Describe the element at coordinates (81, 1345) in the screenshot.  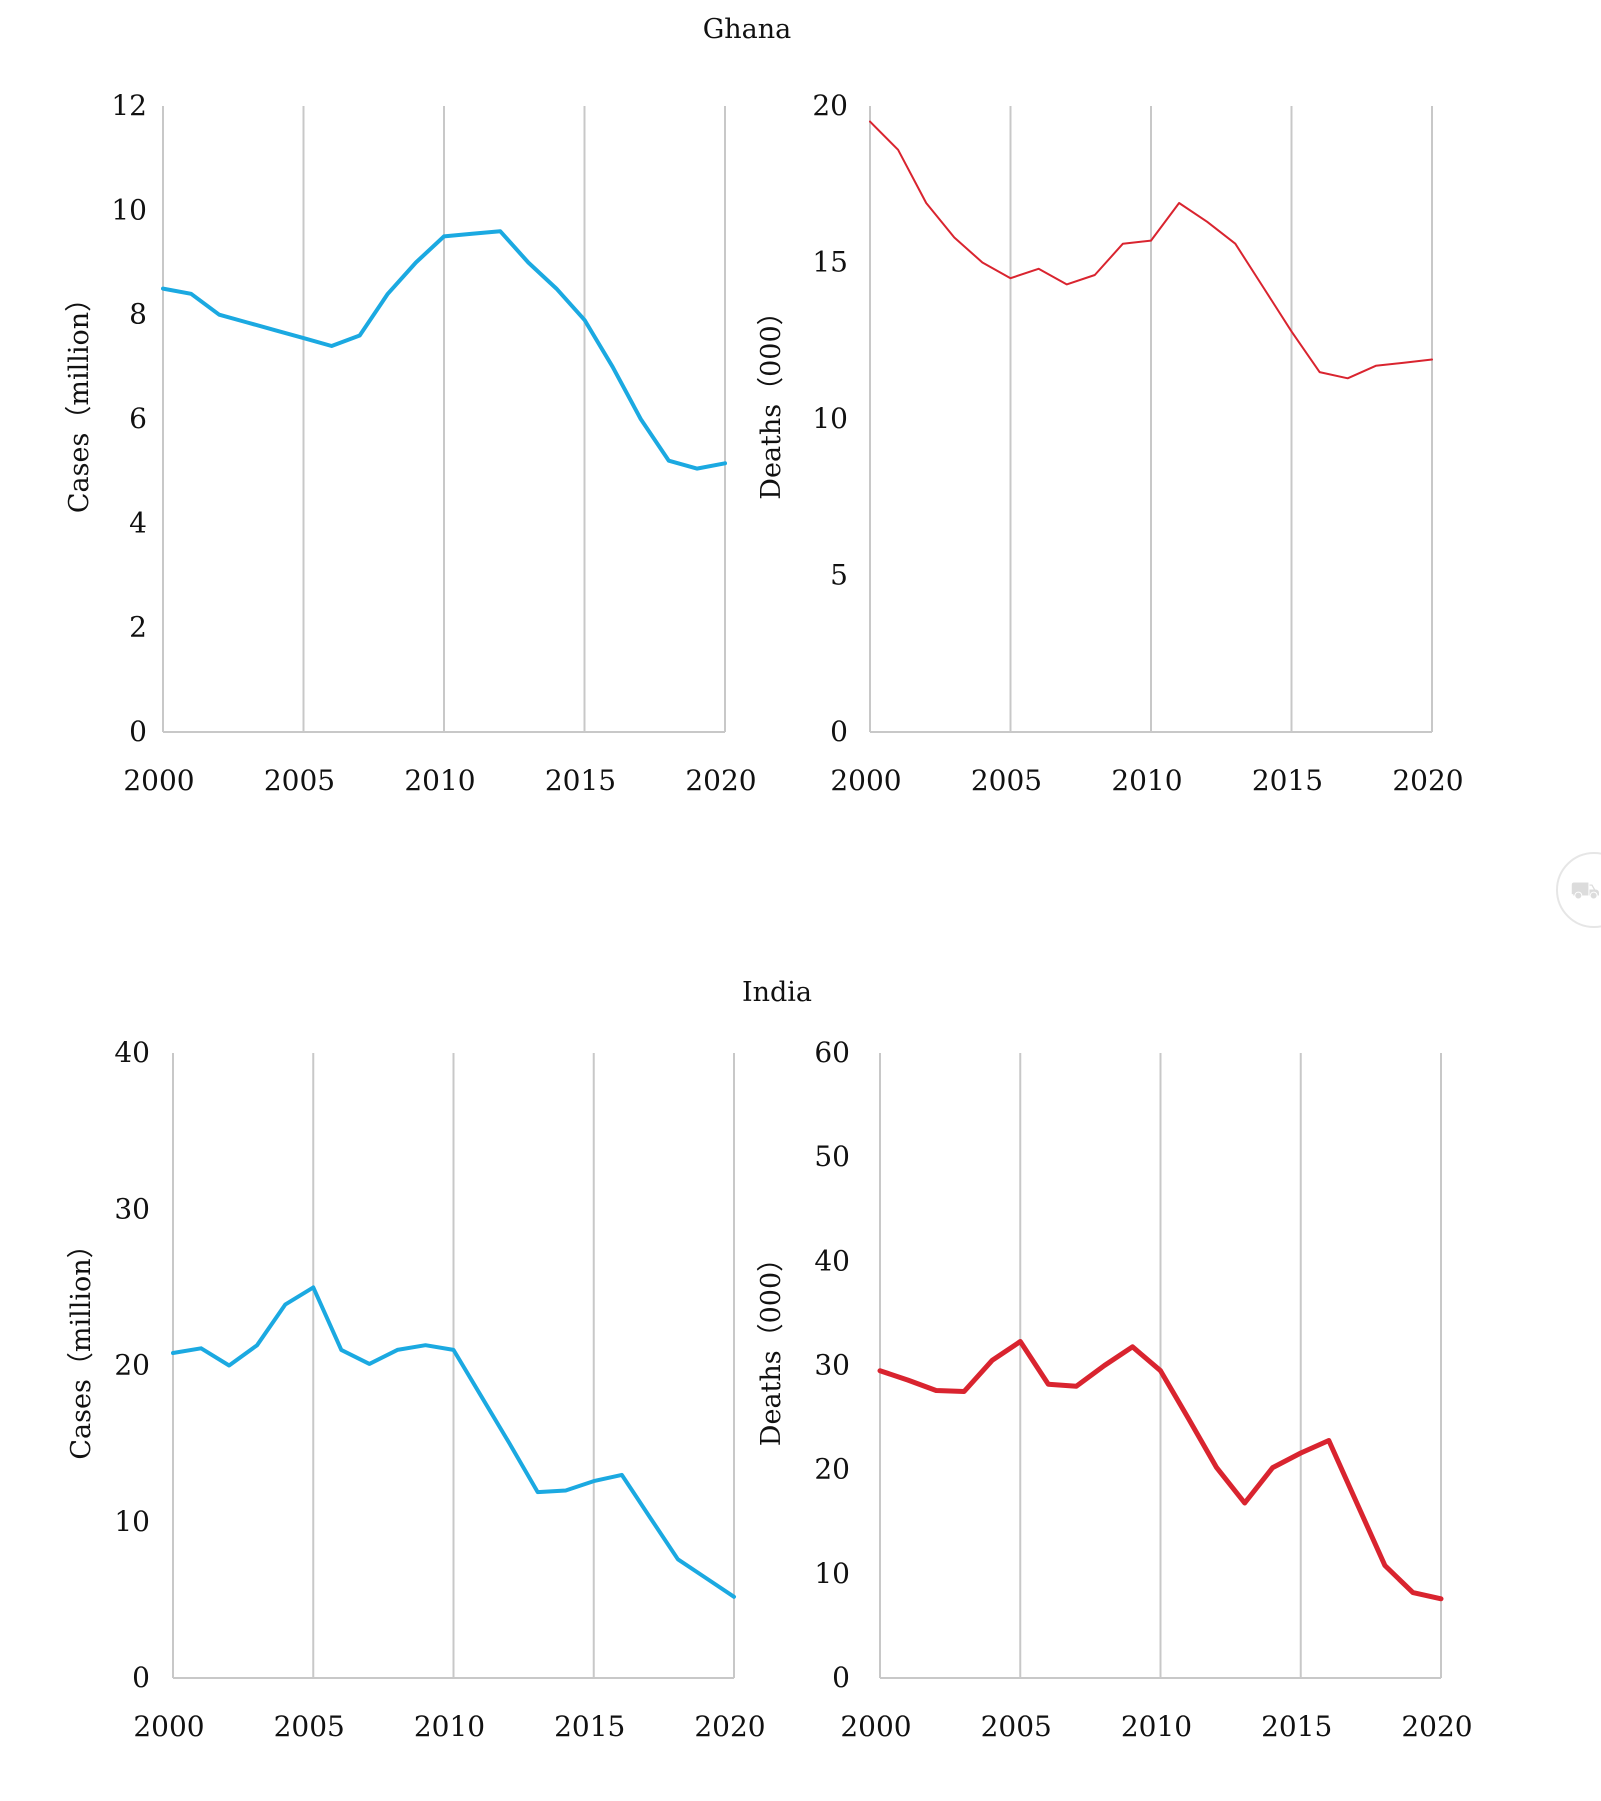
I see `india-cases-y-axis-label: Cases（million）` at that location.